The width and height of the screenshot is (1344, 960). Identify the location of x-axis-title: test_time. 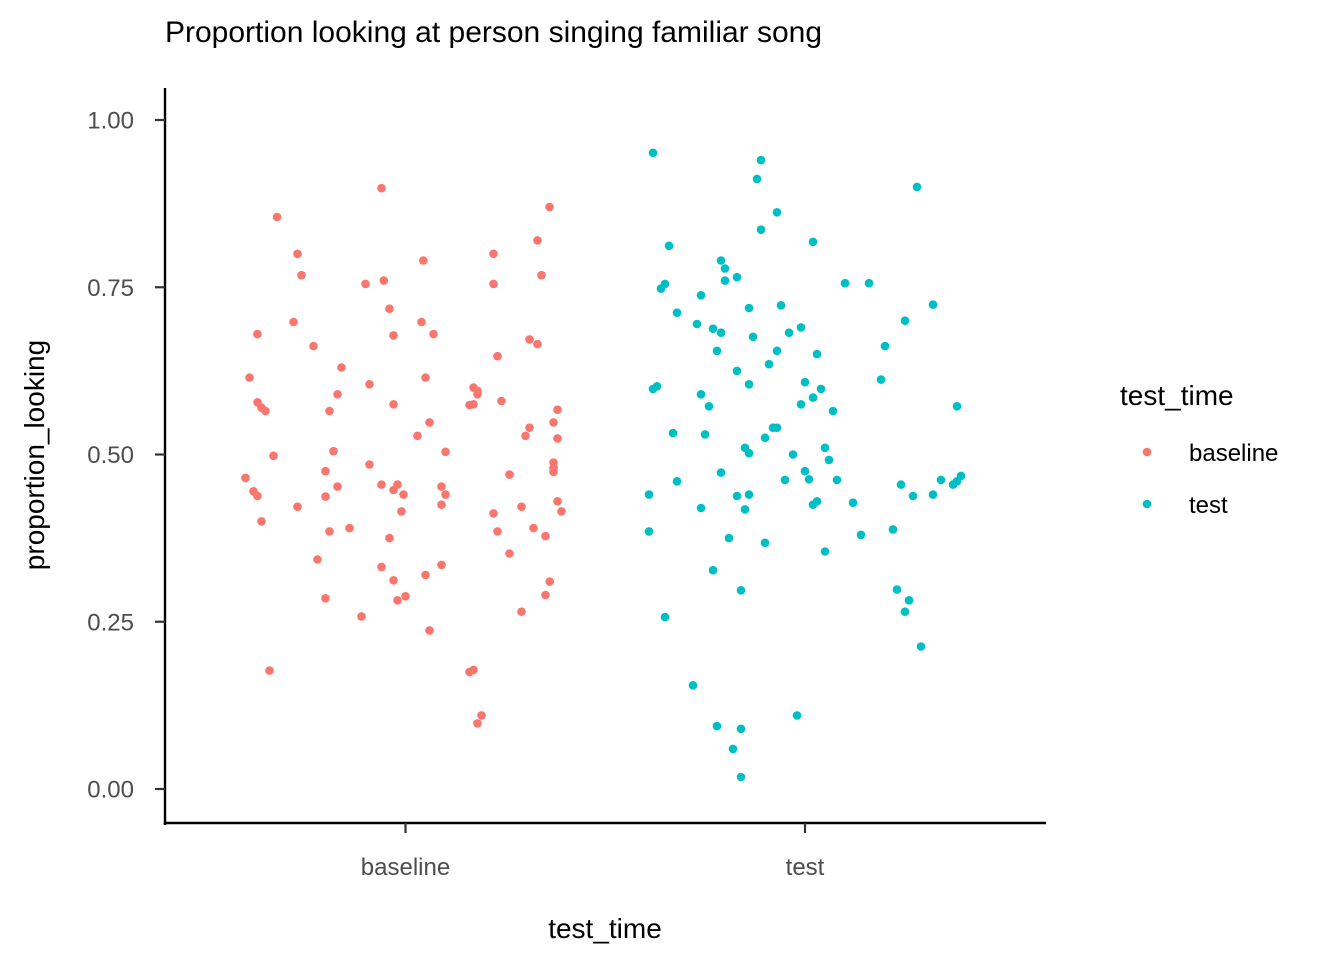
(605, 928).